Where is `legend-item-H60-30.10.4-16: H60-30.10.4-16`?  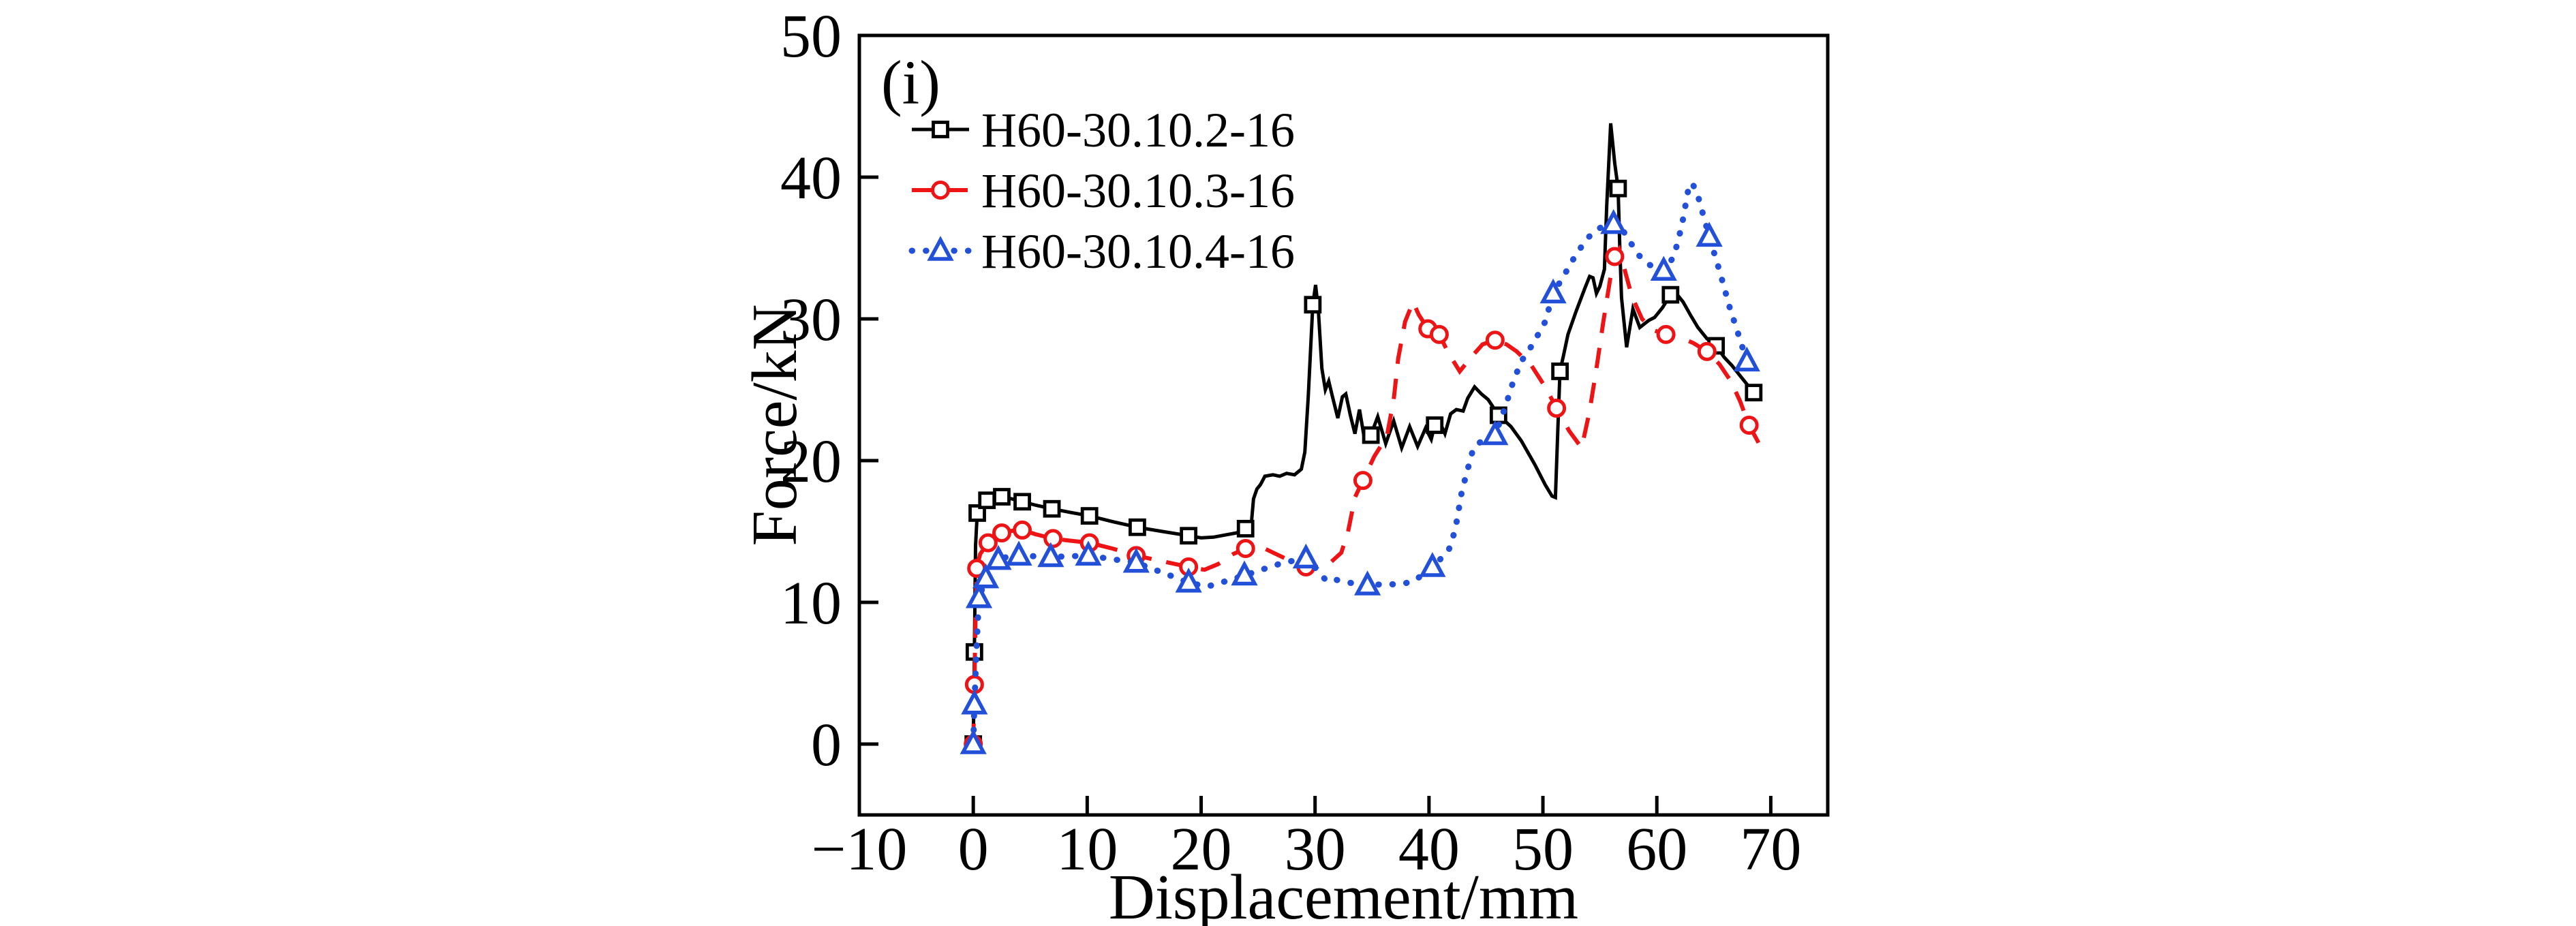
legend-item-H60-30.10.4-16: H60-30.10.4-16 is located at coordinates (1101, 251).